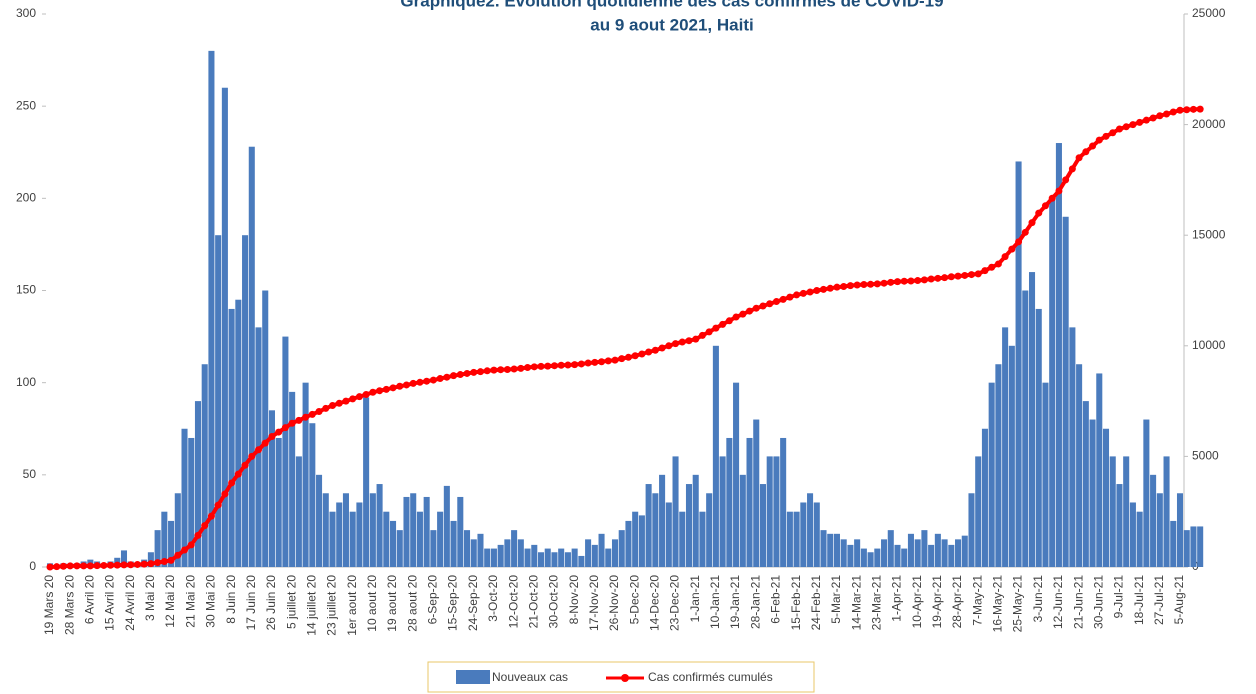  What do you see at coordinates (715, 602) in the screenshot?
I see `x-tick-label: 10-Jan-21` at bounding box center [715, 602].